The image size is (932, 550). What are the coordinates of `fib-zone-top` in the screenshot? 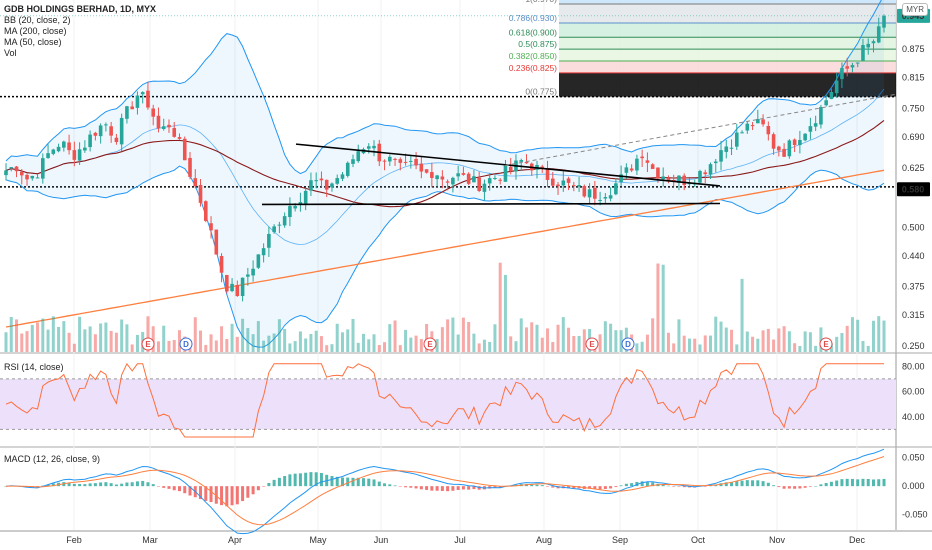 It's located at (727, 2).